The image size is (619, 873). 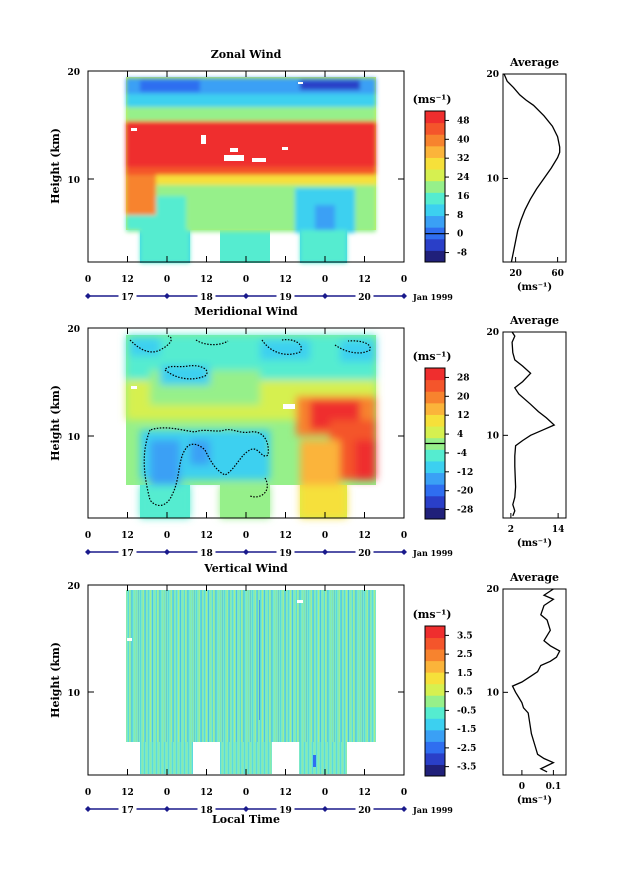 What do you see at coordinates (463, 197) in the screenshot?
I see `colorbar-tick-label: 16` at bounding box center [463, 197].